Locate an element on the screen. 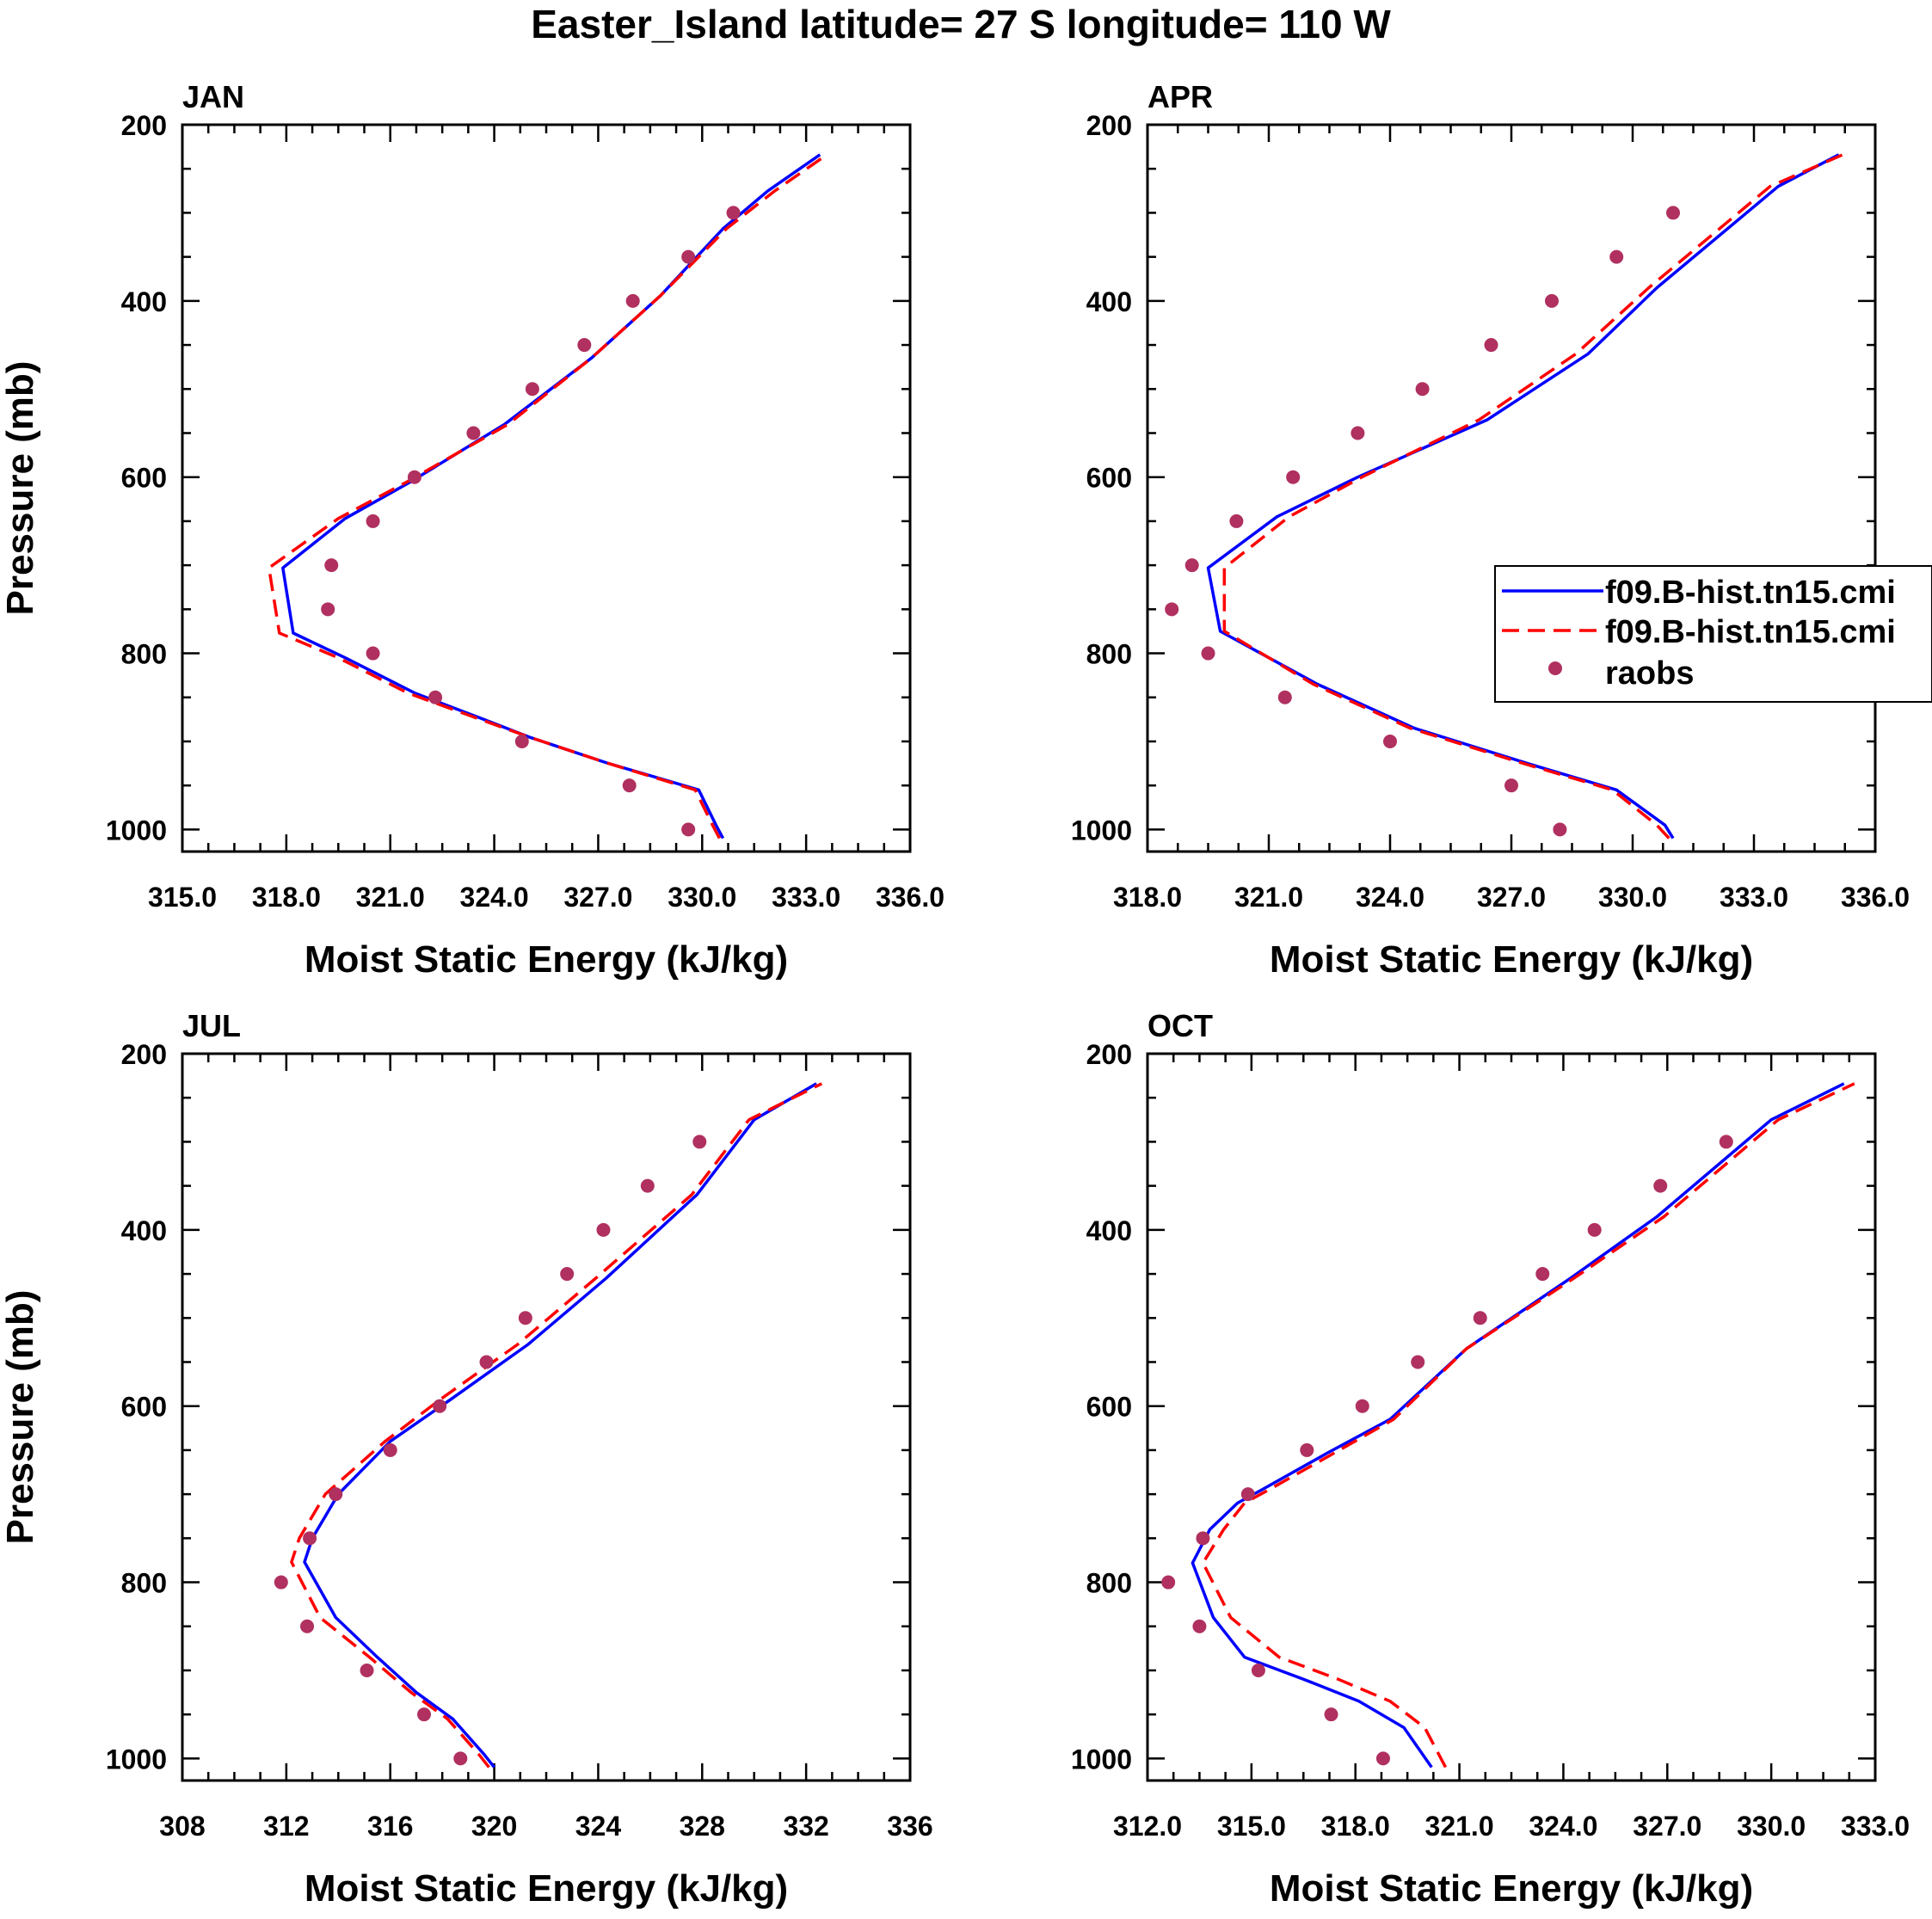 This screenshot has height=1919, width=1932. x-tick-label: 324 is located at coordinates (598, 1827).